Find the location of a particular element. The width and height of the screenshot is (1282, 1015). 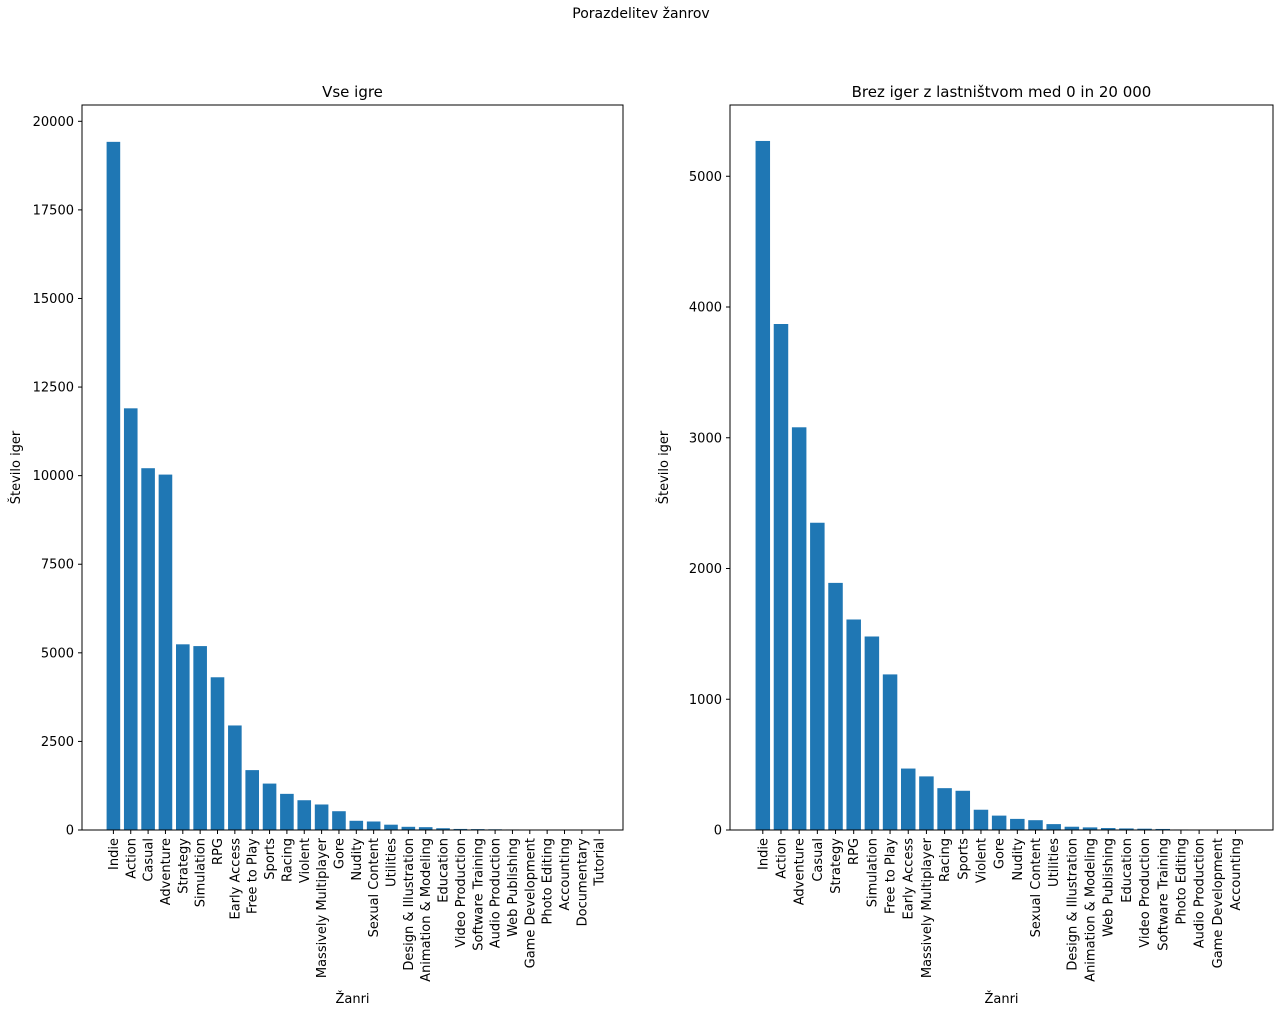

chart2-ytick-label: 3000 is located at coordinates (705, 438).